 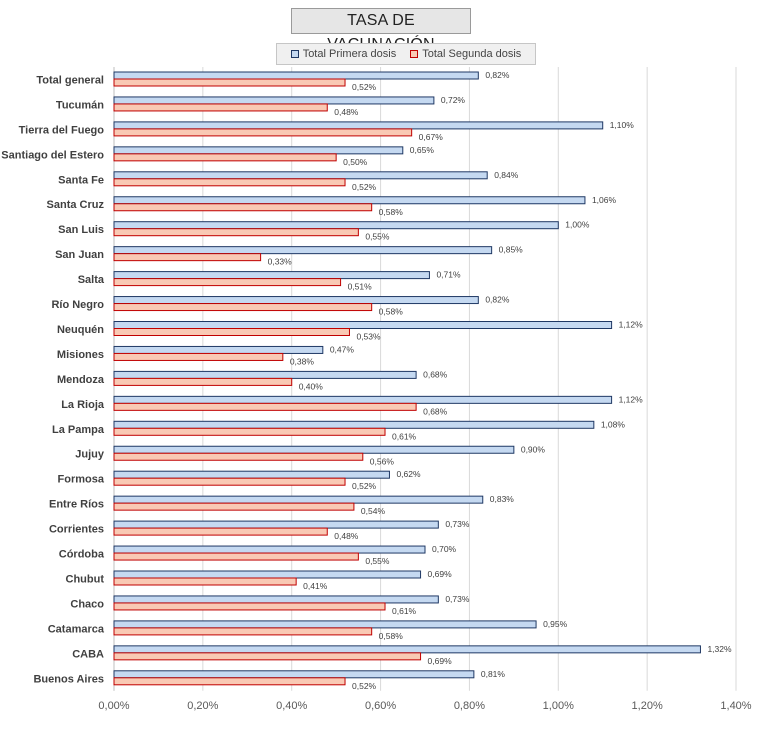 What do you see at coordinates (448, 275) in the screenshot?
I see `data-label-primera-dosis: 0,71%` at bounding box center [448, 275].